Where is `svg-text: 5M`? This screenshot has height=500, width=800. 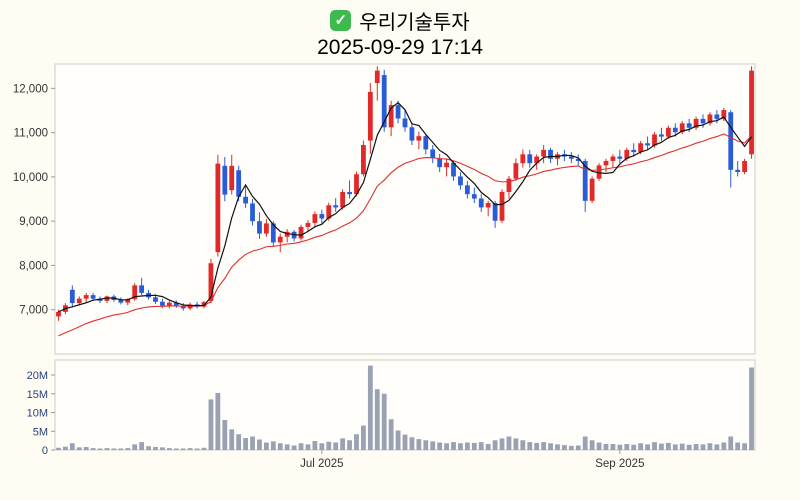
svg-text: 5M is located at coordinates (40, 432).